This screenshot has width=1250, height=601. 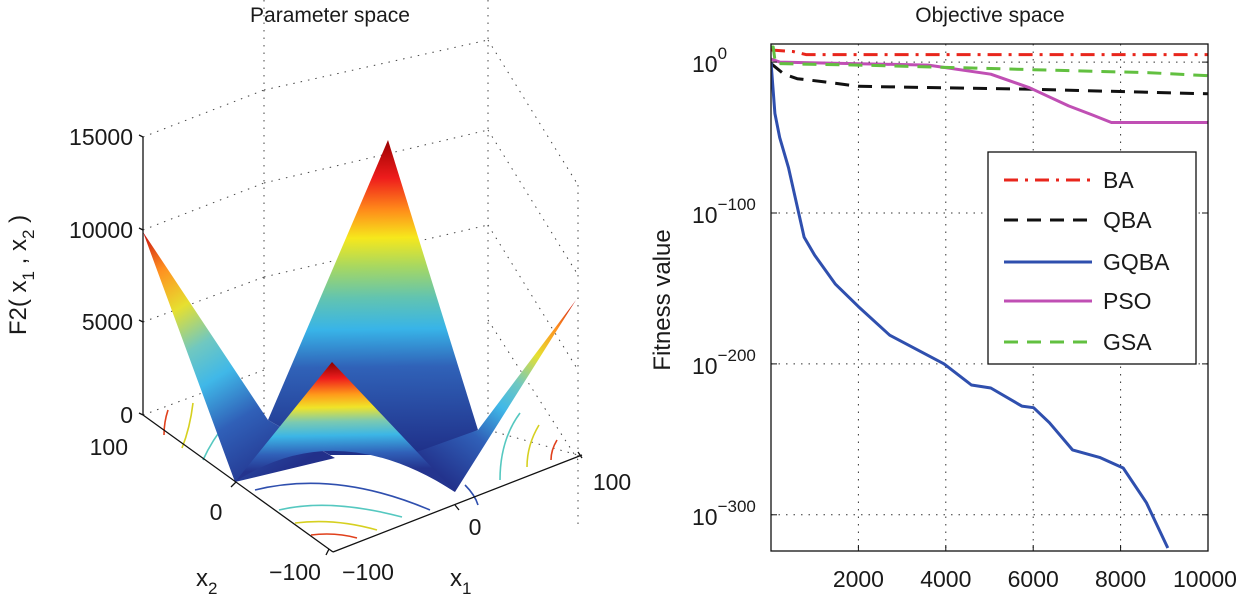 I want to click on legend-box, so click(x=1092, y=258).